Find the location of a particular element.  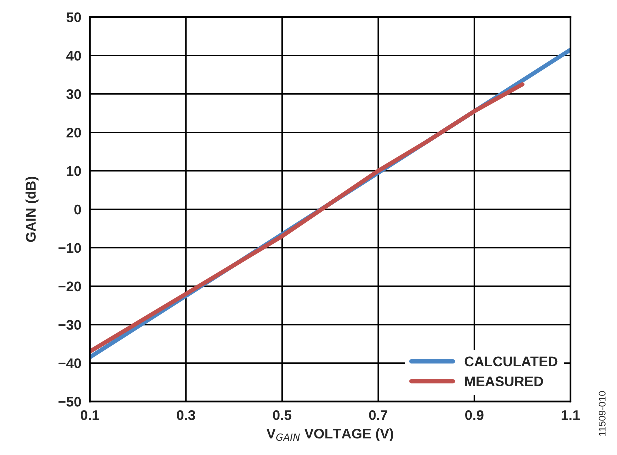

y-axis-title: GAIN (dB) is located at coordinates (32, 209).